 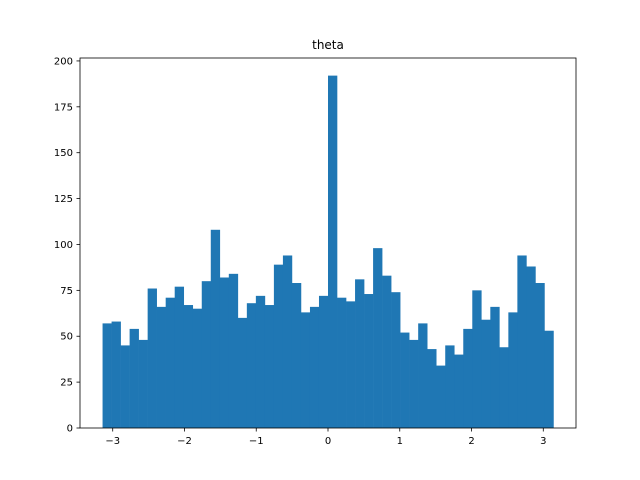 I want to click on y-tick-label: 50, so click(x=66, y=337).